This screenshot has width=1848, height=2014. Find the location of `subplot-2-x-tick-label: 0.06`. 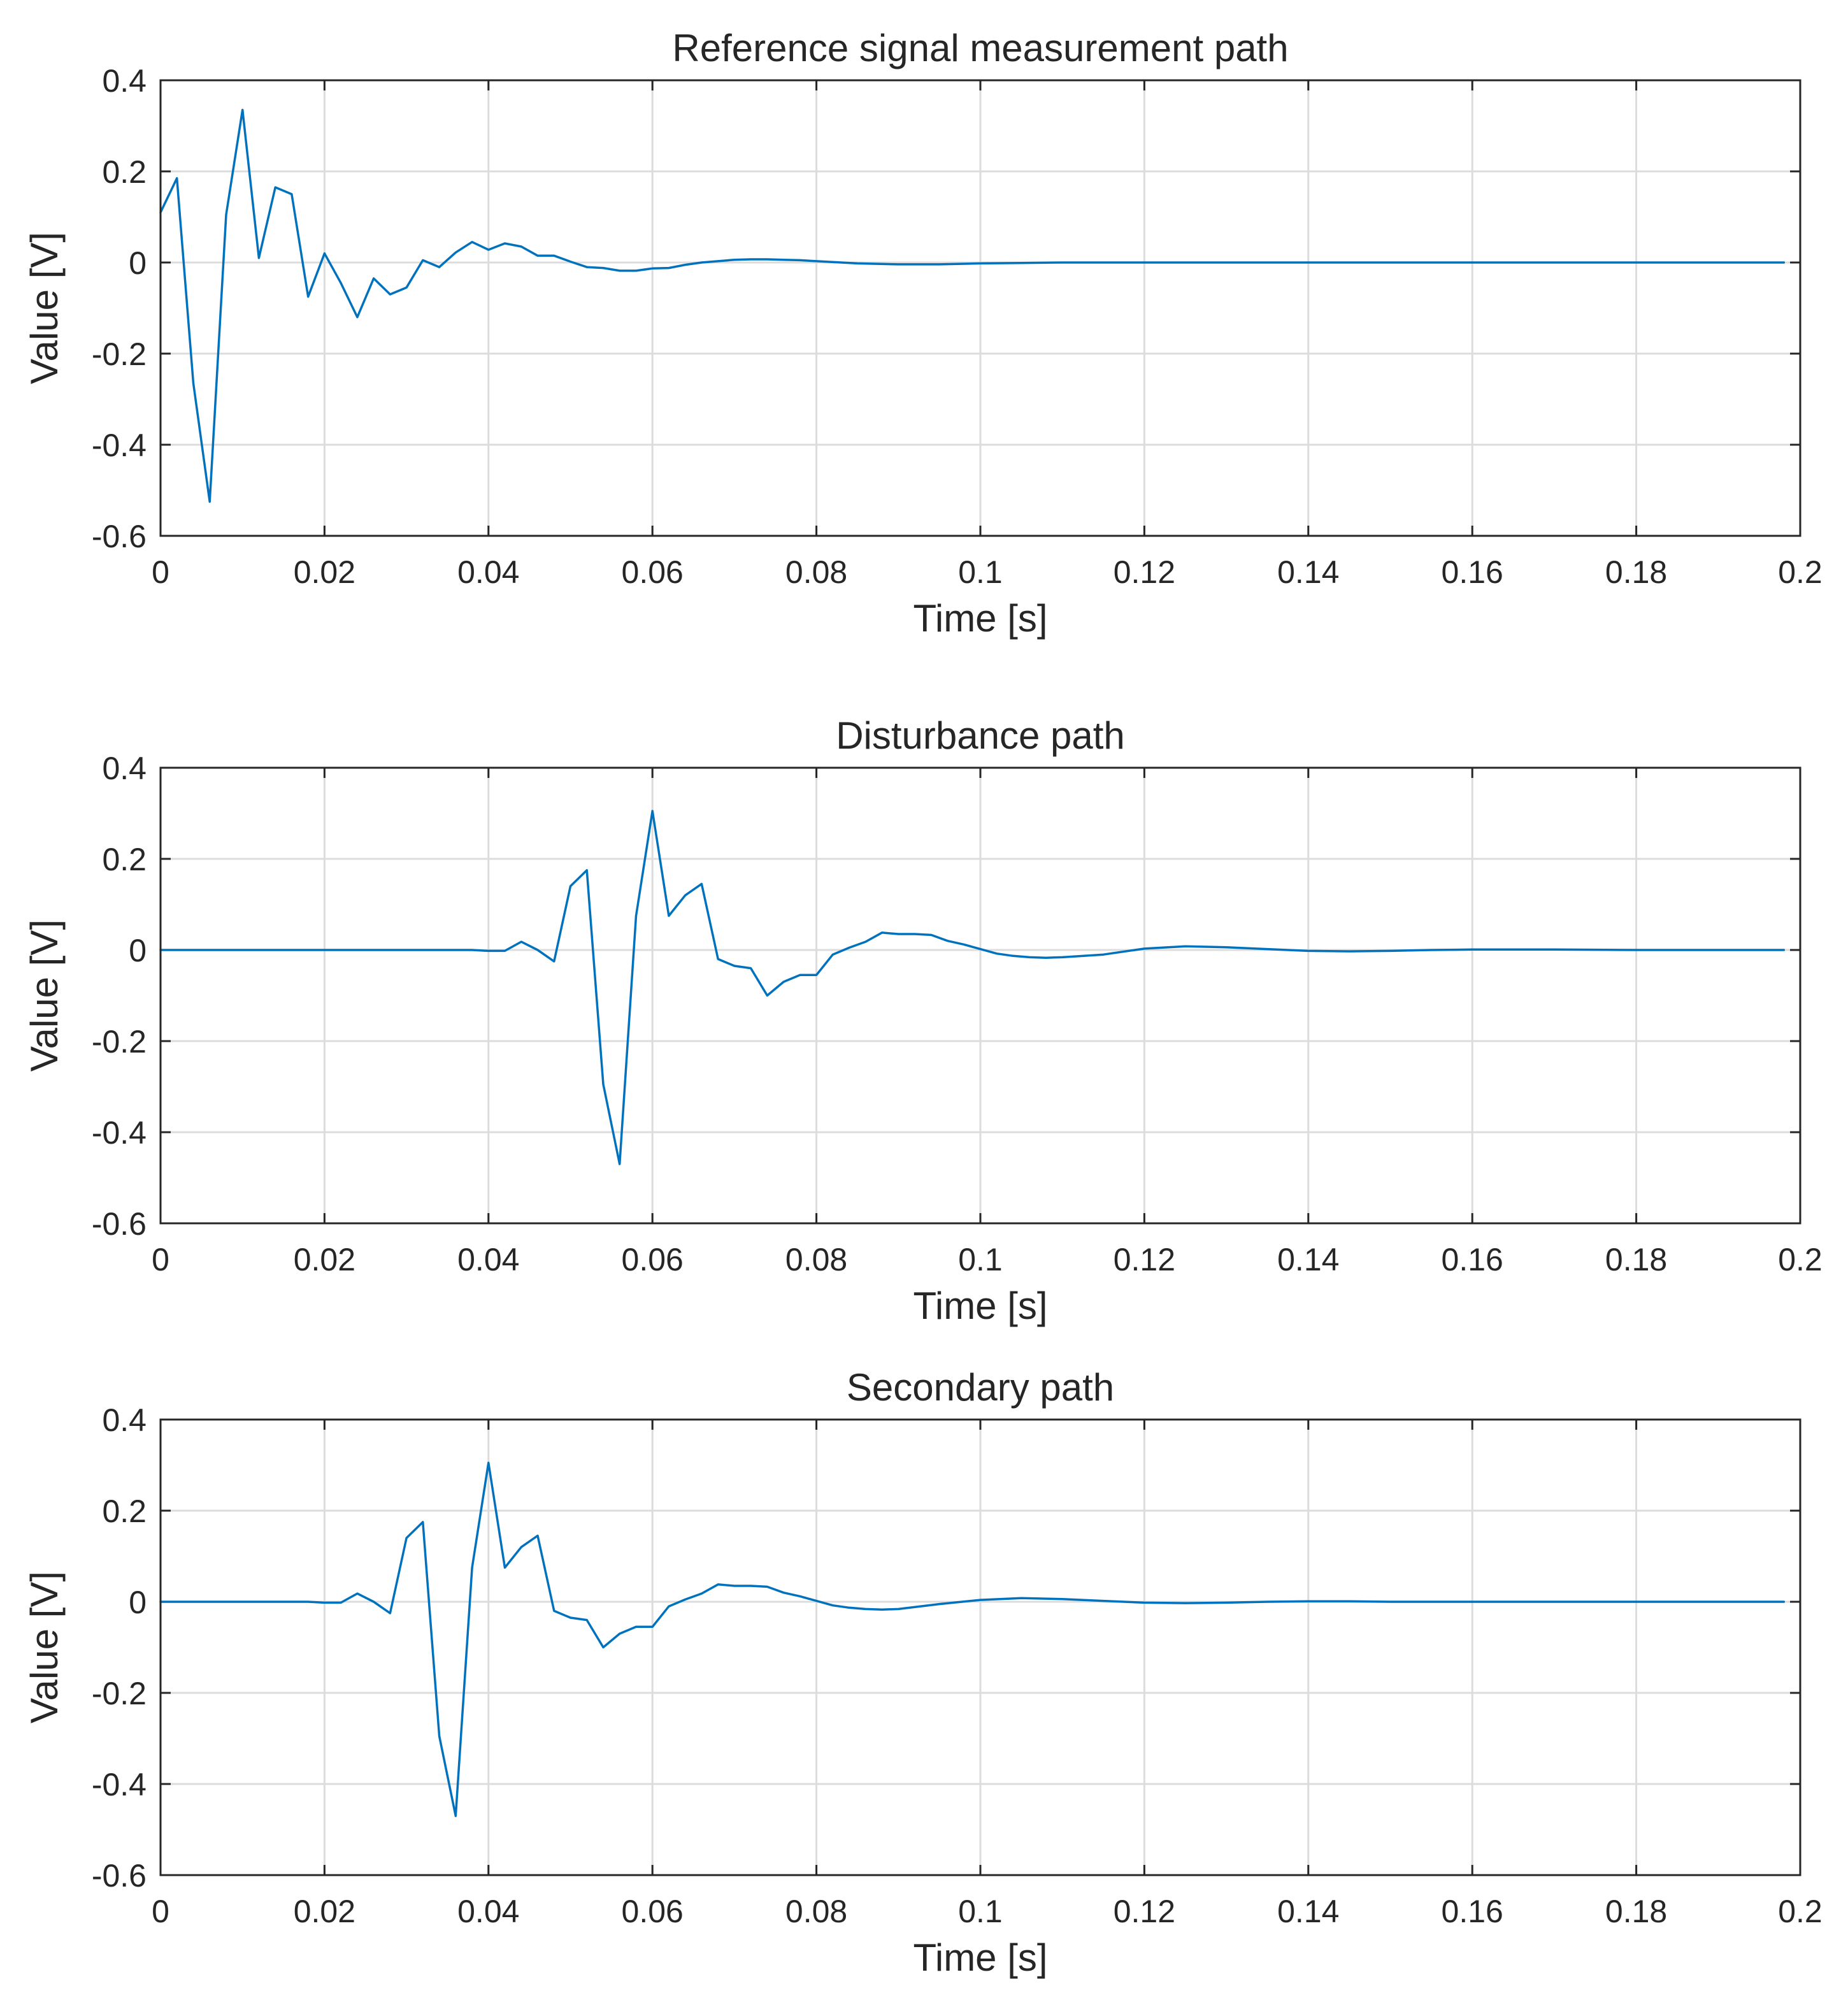

subplot-2-x-tick-label: 0.06 is located at coordinates (653, 1259).